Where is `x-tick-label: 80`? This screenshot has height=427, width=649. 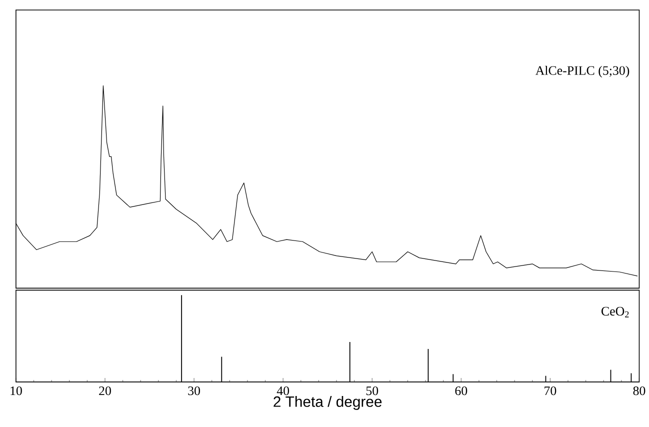 x-tick-label: 80 is located at coordinates (639, 391).